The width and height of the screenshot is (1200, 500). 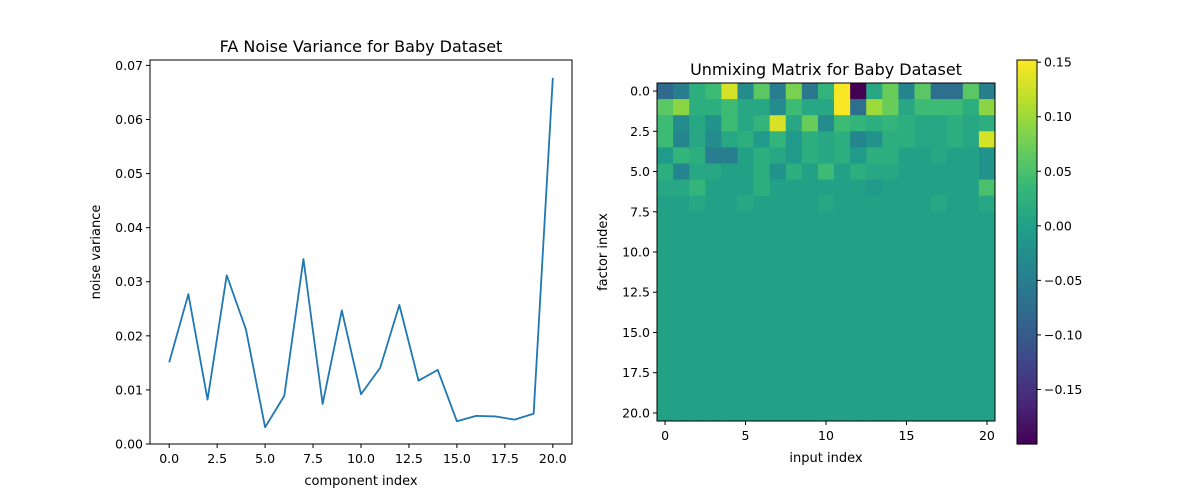 I want to click on heatmap-x-tick-label: 10, so click(x=826, y=435).